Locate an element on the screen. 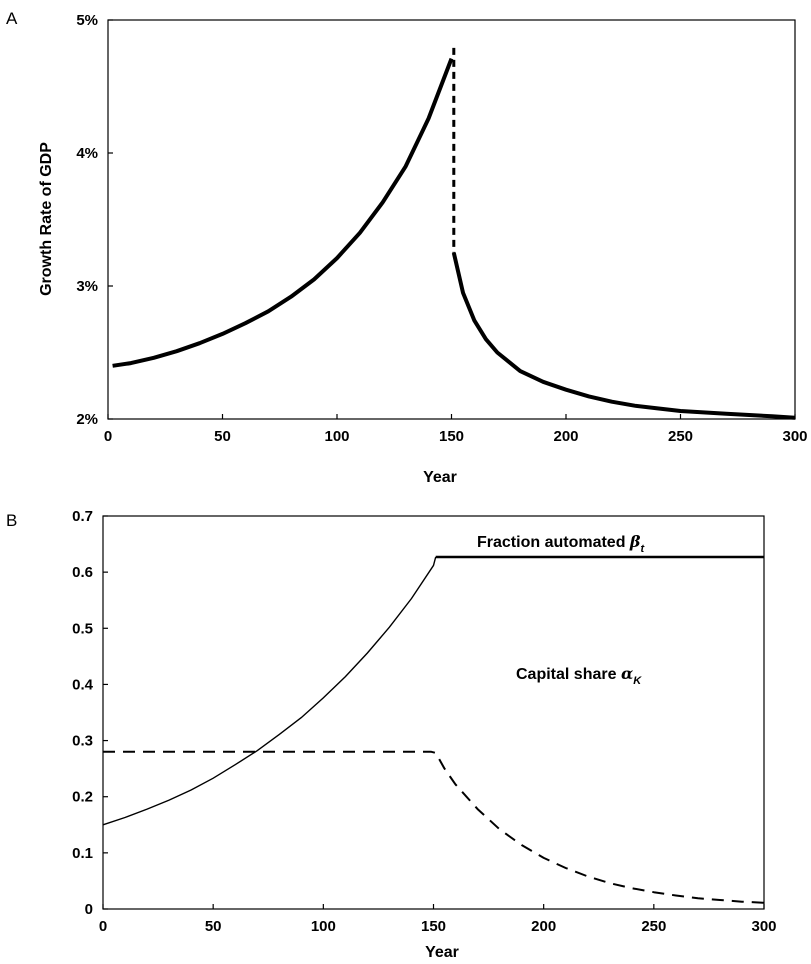 This screenshot has width=811, height=964. panel-a-letter: A is located at coordinates (12, 18).